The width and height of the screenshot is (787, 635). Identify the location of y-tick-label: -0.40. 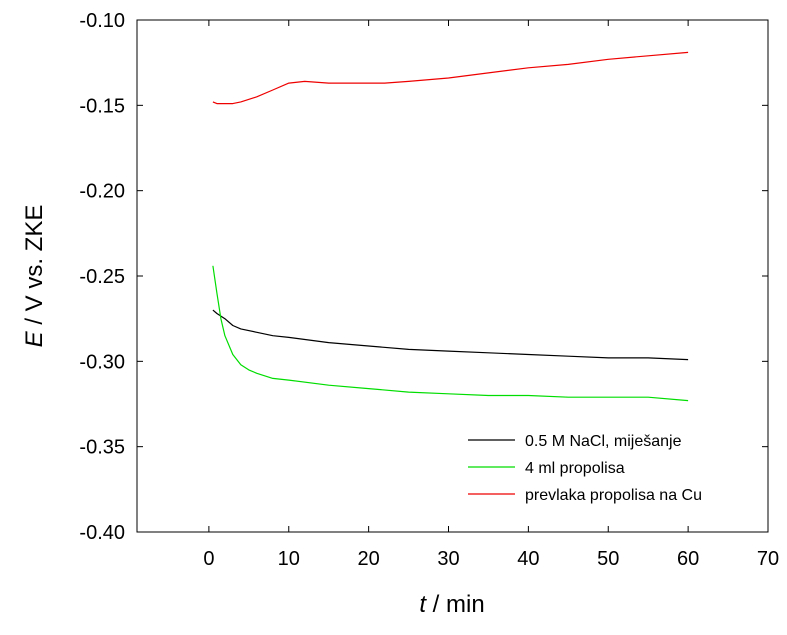
(102, 533).